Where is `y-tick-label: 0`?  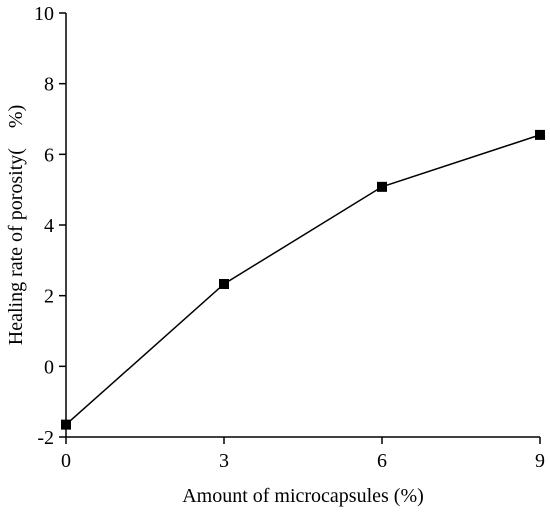
y-tick-label: 0 is located at coordinates (49, 367).